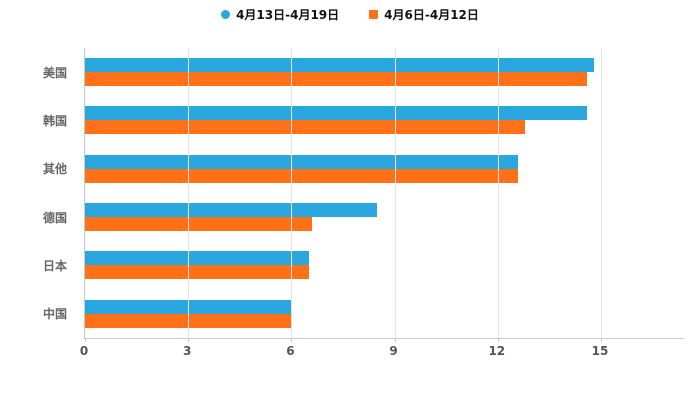 The height and width of the screenshot is (400, 700). I want to click on legend-label-week-apr13-19: 4月13日-4月19日, so click(288, 15).